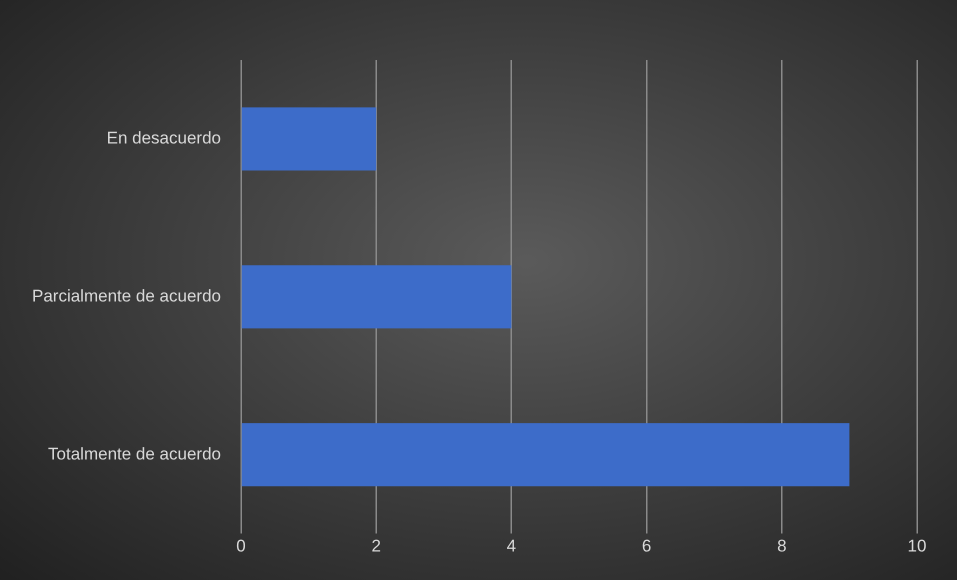 This screenshot has width=957, height=580. What do you see at coordinates (917, 546) in the screenshot?
I see `x-tick-label: 10` at bounding box center [917, 546].